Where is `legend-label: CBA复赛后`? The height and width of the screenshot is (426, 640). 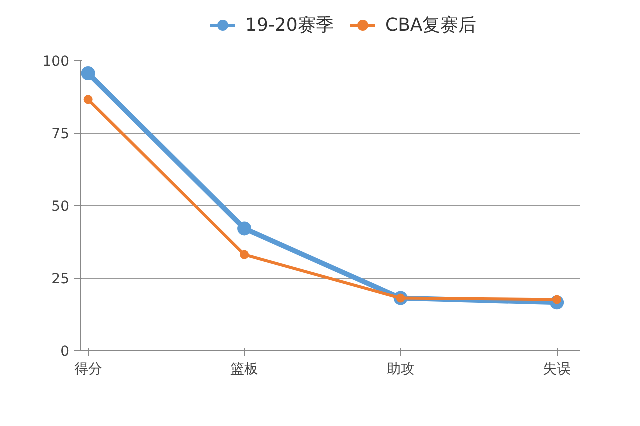 legend-label: CBA复赛后 is located at coordinates (431, 25).